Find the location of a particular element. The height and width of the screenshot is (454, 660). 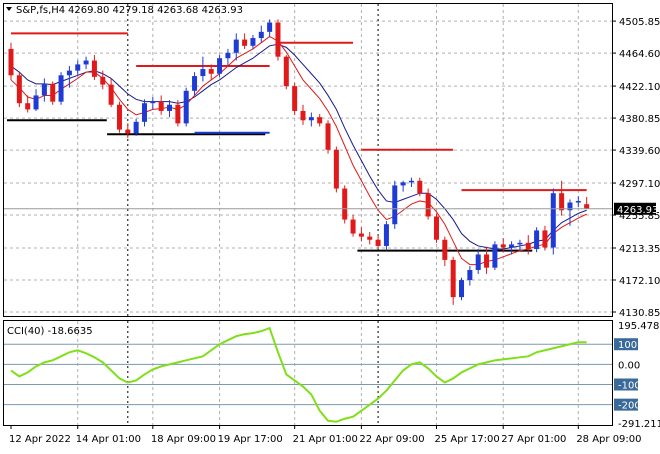

price-tick-label: 4130.85 is located at coordinates (639, 313).